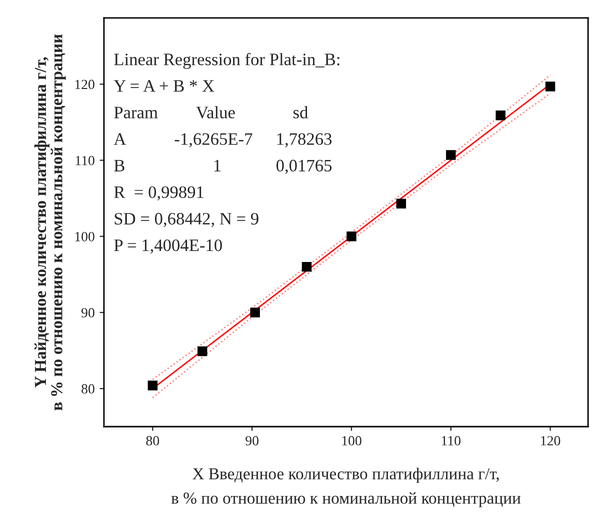  What do you see at coordinates (84, 237) in the screenshot?
I see `y-tick-label: 100` at bounding box center [84, 237].